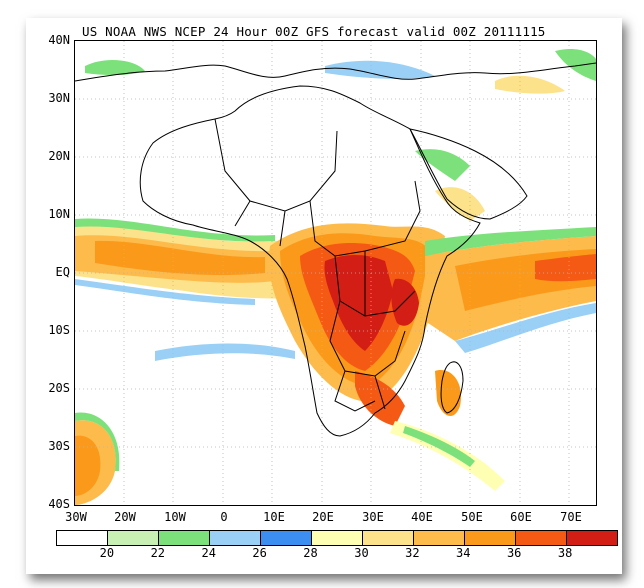 The width and height of the screenshot is (644, 588). I want to click on colorbar-label: 24, so click(208, 553).